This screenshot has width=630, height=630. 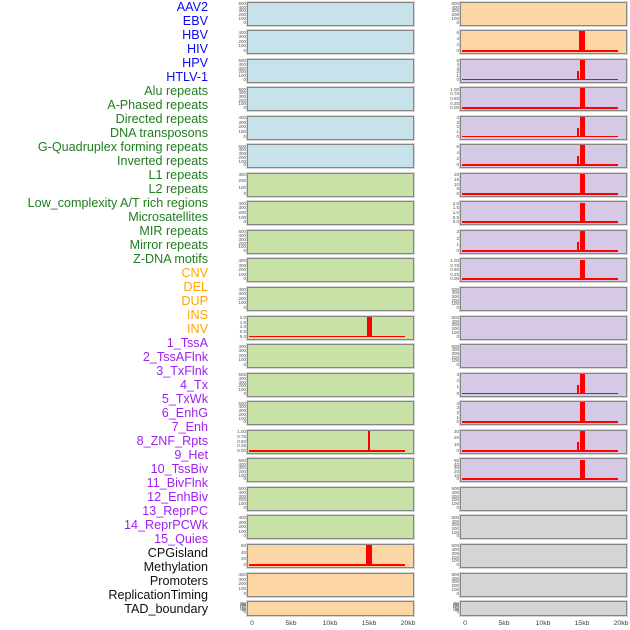 I want to click on row-label: 9_Het, so click(x=191, y=455).